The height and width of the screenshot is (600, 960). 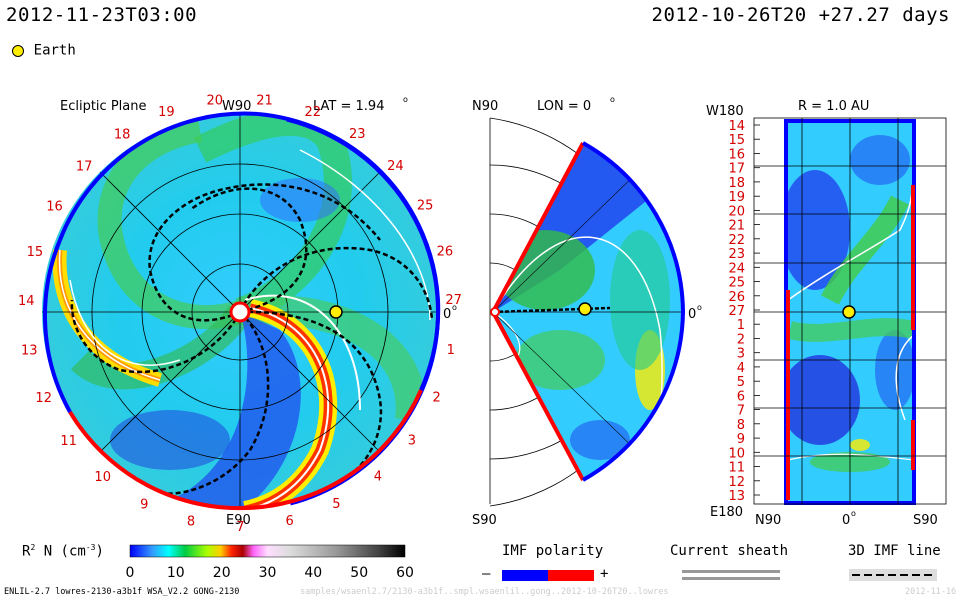 I want to click on carrington-label: 8, so click(x=191, y=521).